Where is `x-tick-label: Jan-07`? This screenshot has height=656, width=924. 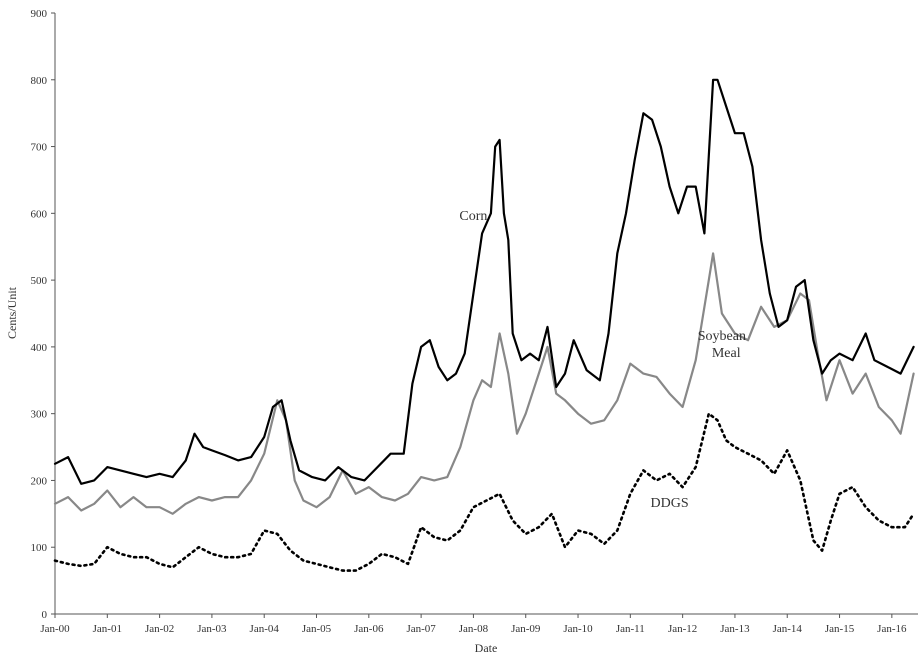 x-tick-label: Jan-07 is located at coordinates (421, 629).